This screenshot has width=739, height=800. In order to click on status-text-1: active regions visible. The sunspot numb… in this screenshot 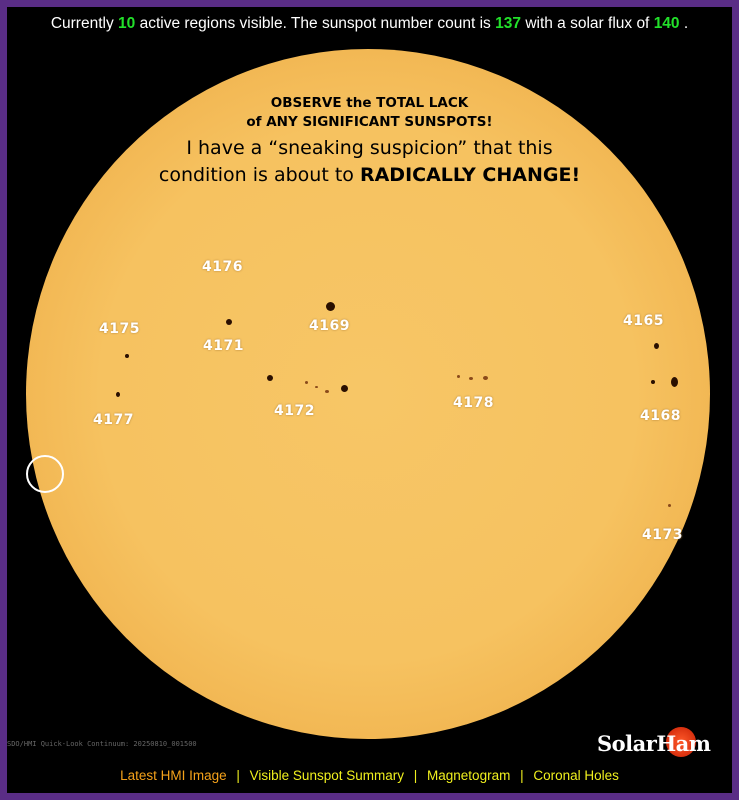, I will do `click(315, 23)`.